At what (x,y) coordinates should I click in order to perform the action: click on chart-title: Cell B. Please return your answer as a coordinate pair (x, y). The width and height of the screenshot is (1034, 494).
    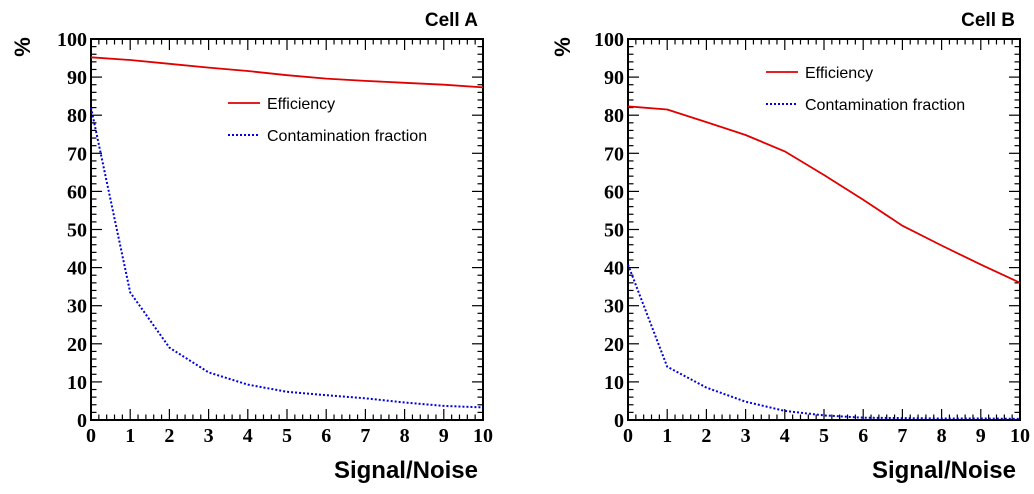
    Looking at the image, I should click on (988, 20).